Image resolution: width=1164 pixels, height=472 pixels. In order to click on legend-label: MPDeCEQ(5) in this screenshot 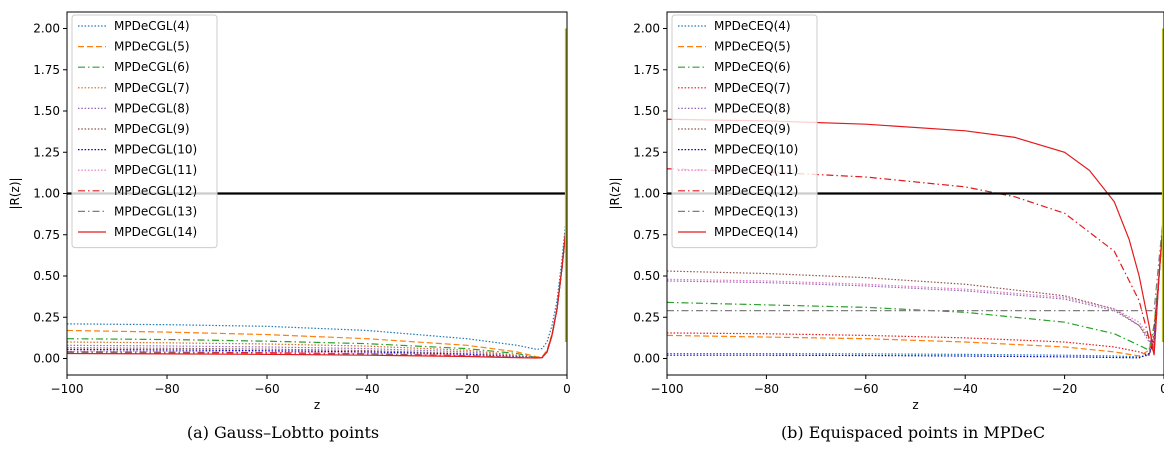, I will do `click(752, 47)`.